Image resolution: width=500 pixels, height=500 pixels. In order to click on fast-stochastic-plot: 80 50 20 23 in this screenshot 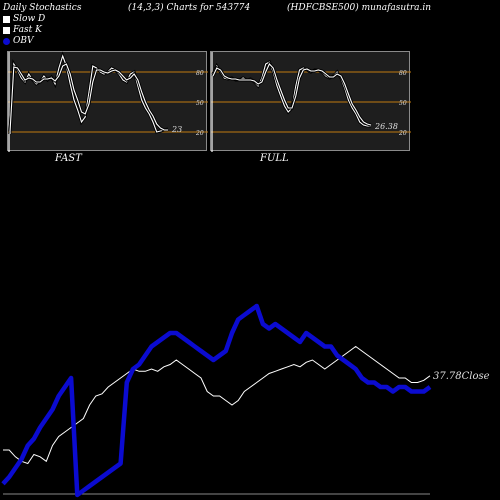, I will do `click(108, 101)`.